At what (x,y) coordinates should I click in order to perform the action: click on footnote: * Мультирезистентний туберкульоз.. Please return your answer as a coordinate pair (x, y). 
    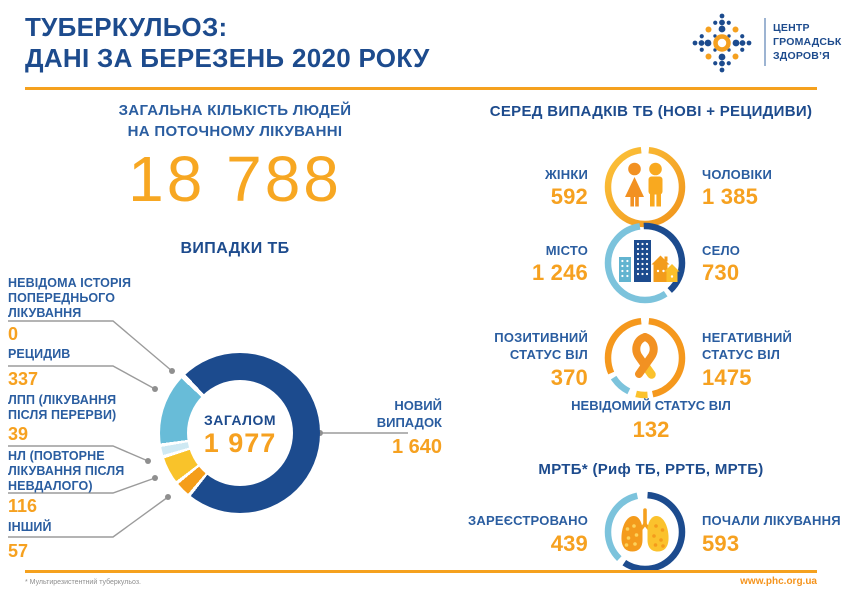
    Looking at the image, I should click on (83, 582).